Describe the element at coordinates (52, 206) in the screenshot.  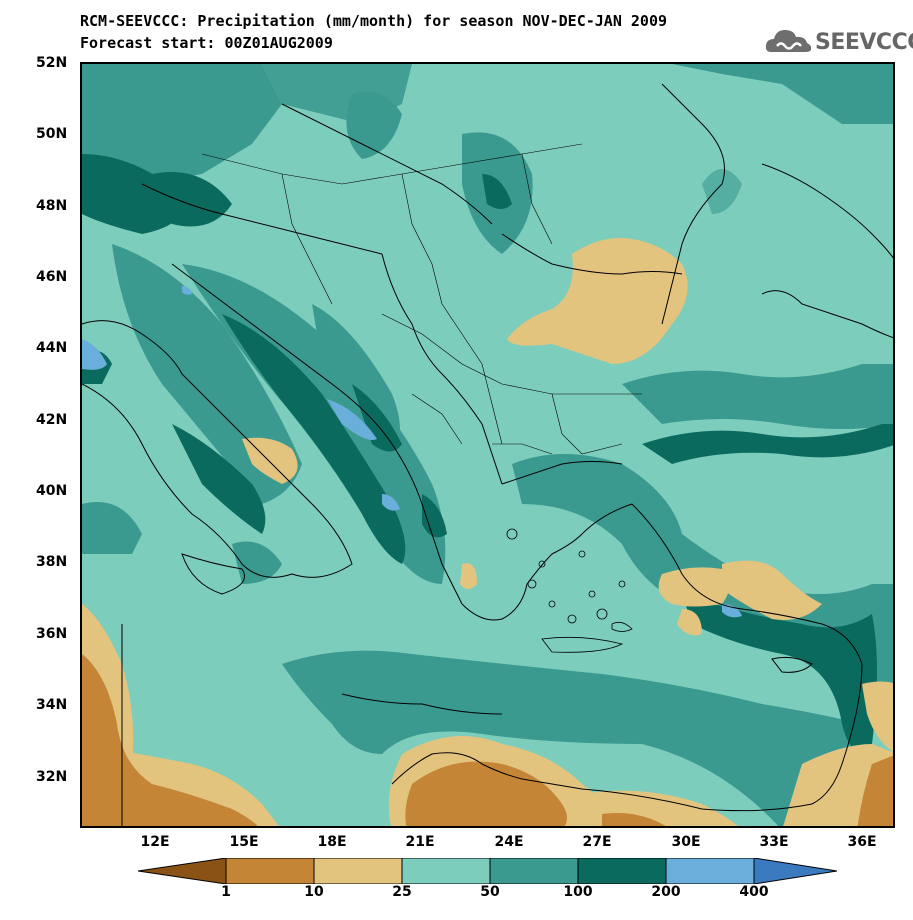
I see `lat-label: 48N` at that location.